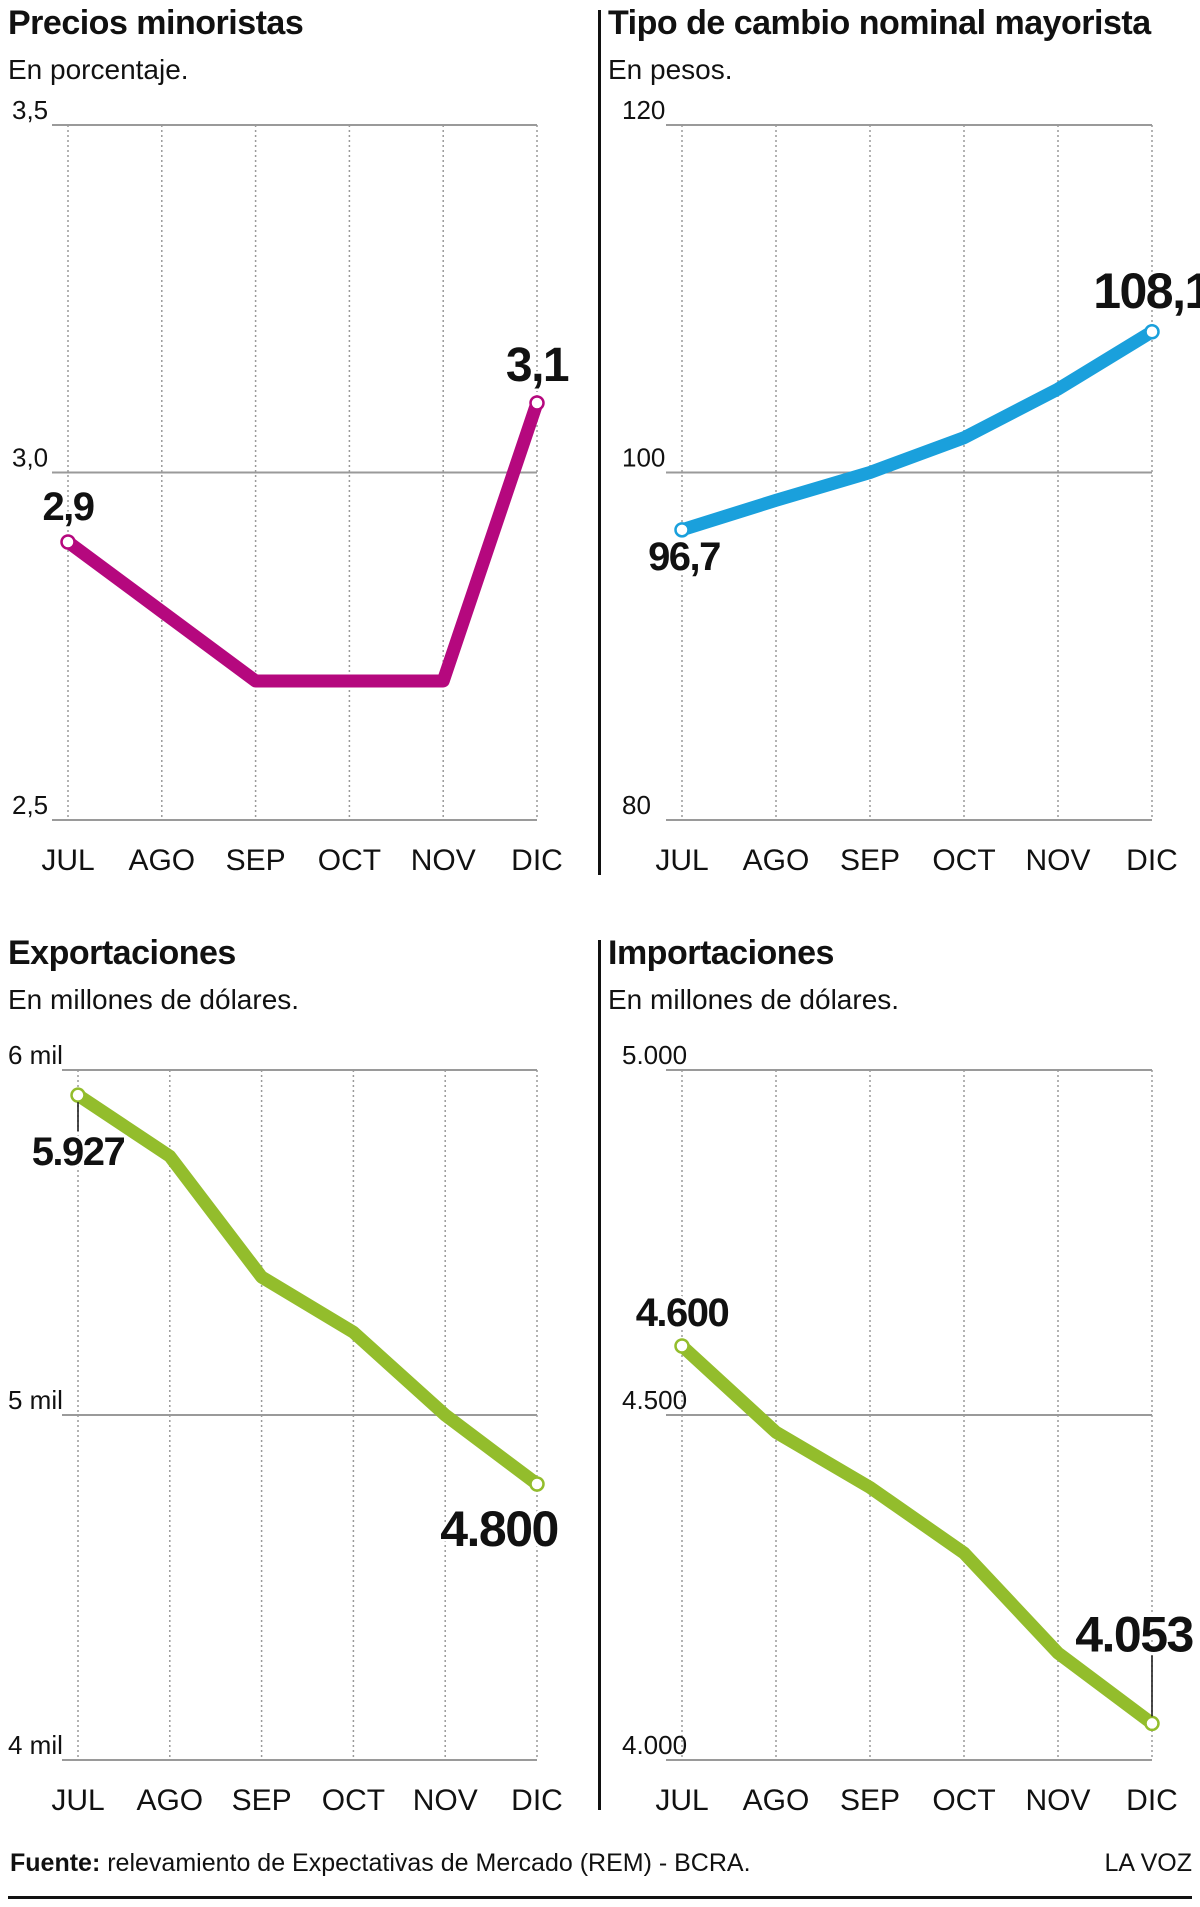  What do you see at coordinates (1146, 291) in the screenshot?
I see `data-label: 108,1` at bounding box center [1146, 291].